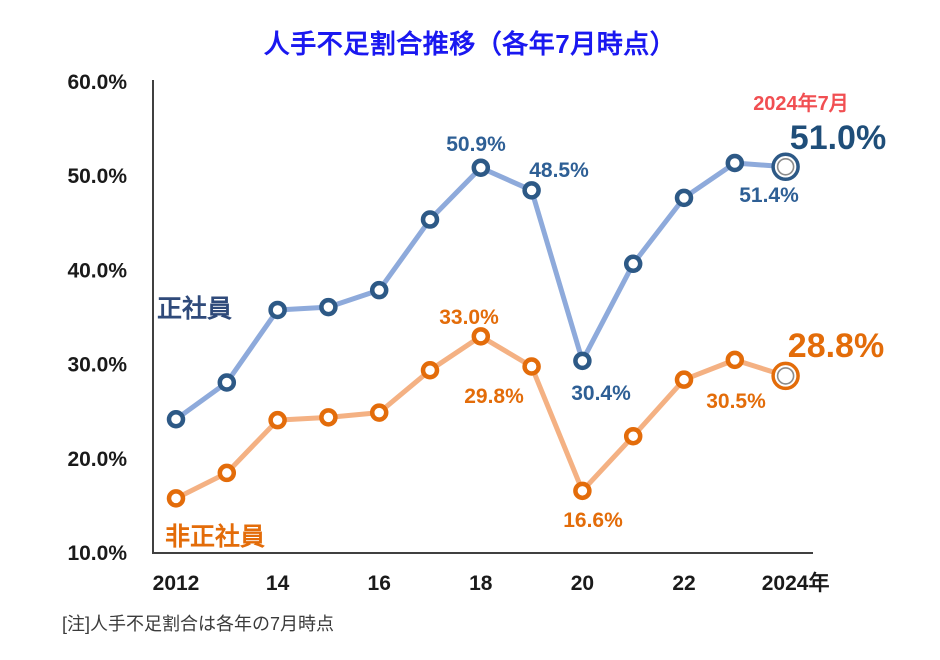  Describe the element at coordinates (278, 583) in the screenshot. I see `x-tick-label: 14` at that location.